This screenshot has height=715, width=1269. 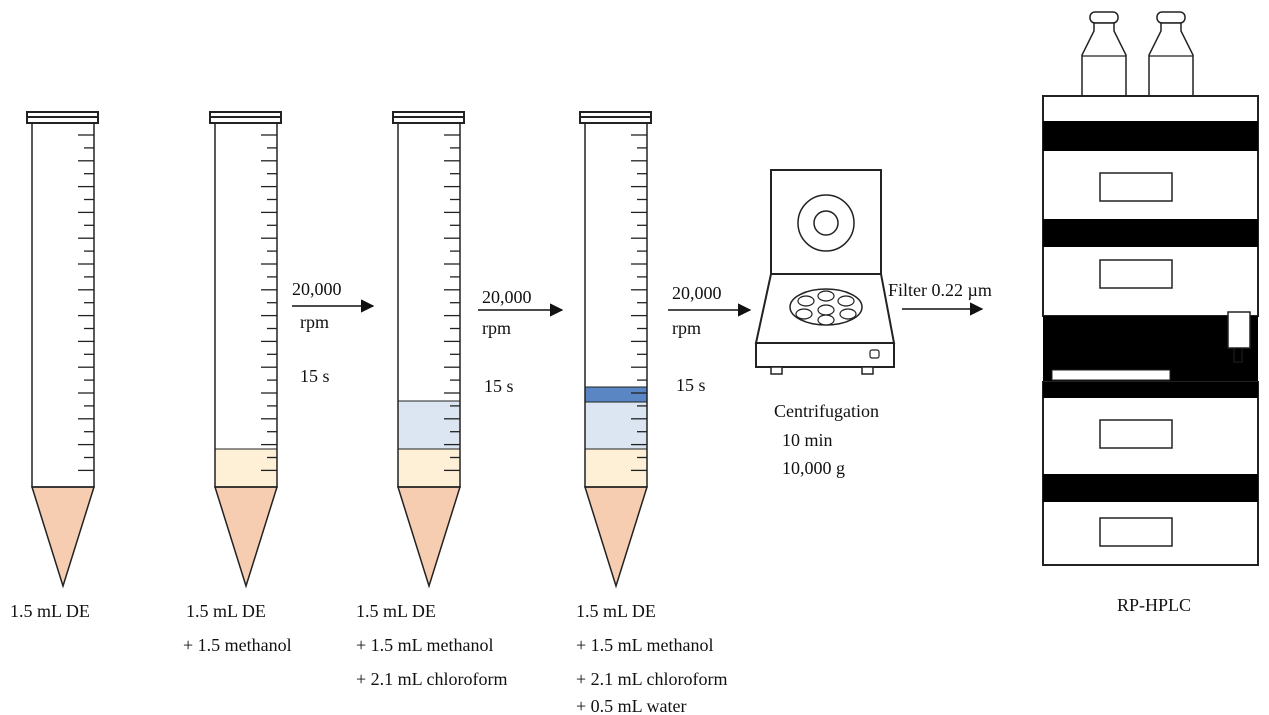 I want to click on hplc-tray, so click(x=1111, y=375).